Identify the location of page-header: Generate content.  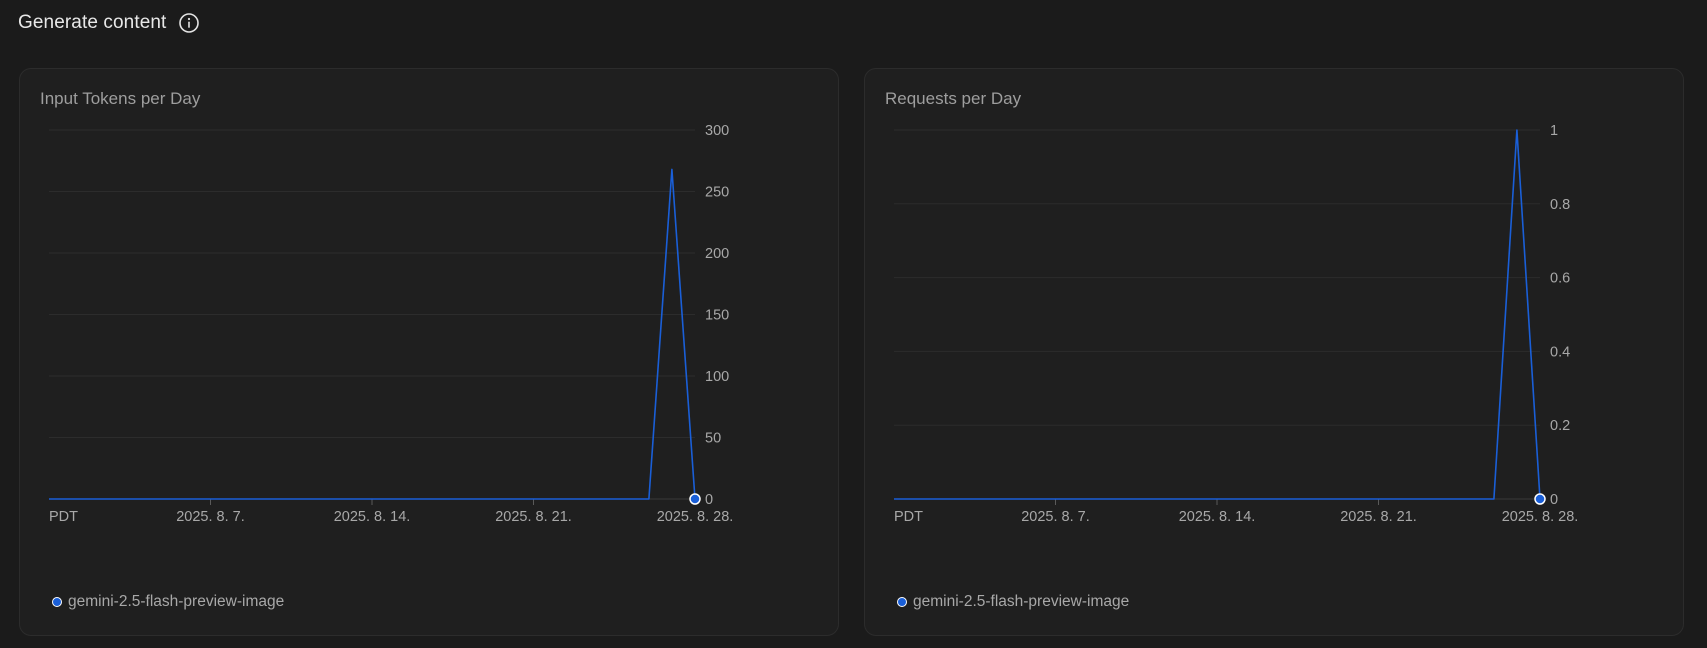
(109, 23).